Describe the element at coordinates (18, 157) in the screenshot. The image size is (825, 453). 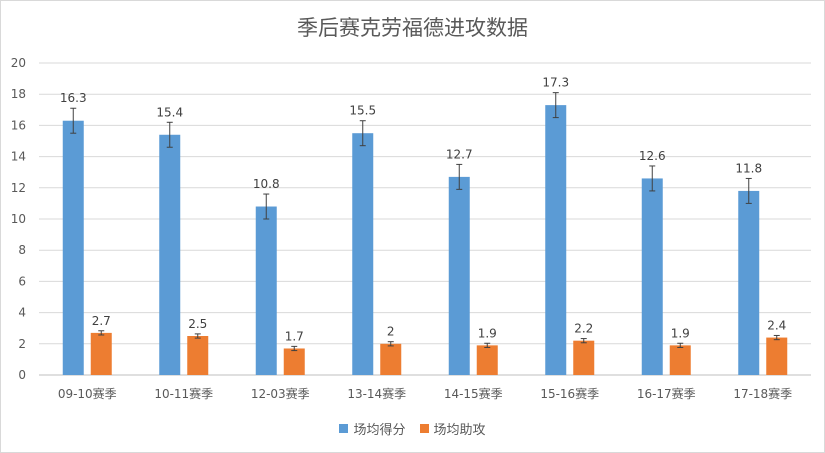
I see `y-tick-label: 14` at that location.